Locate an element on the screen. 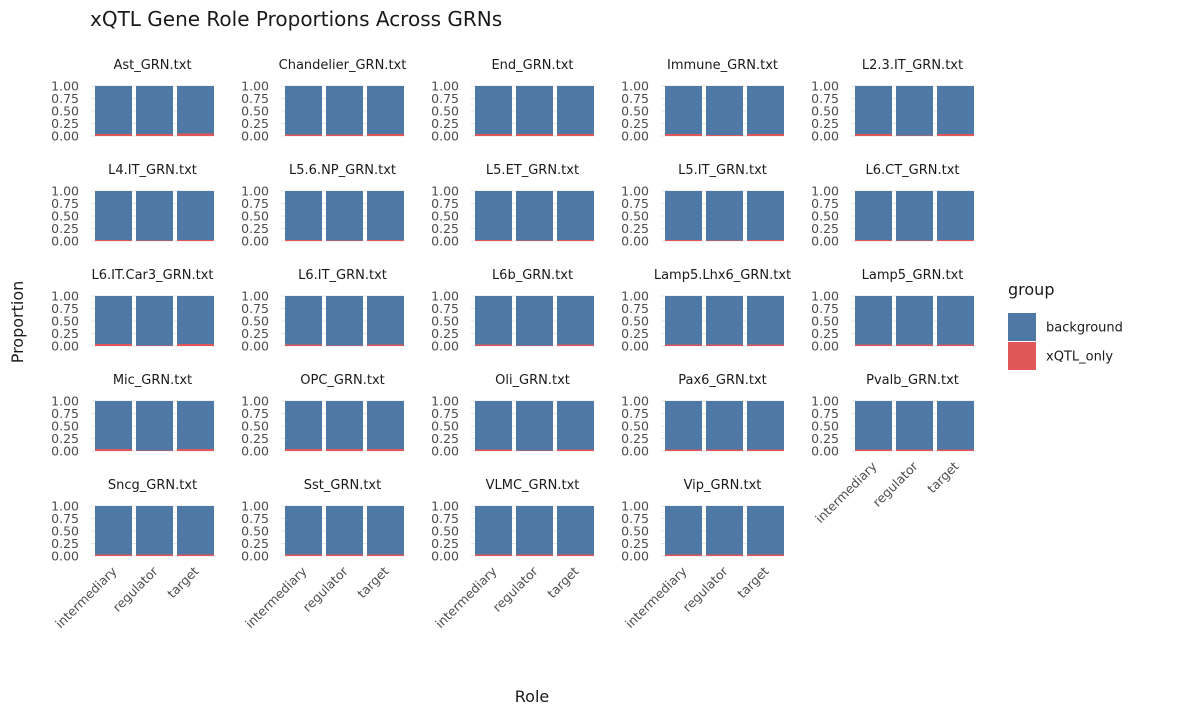 Image resolution: width=1200 pixels, height=720 pixels. facet-strip-label: L6.IT.Car3_GRN.txt is located at coordinates (152, 275).